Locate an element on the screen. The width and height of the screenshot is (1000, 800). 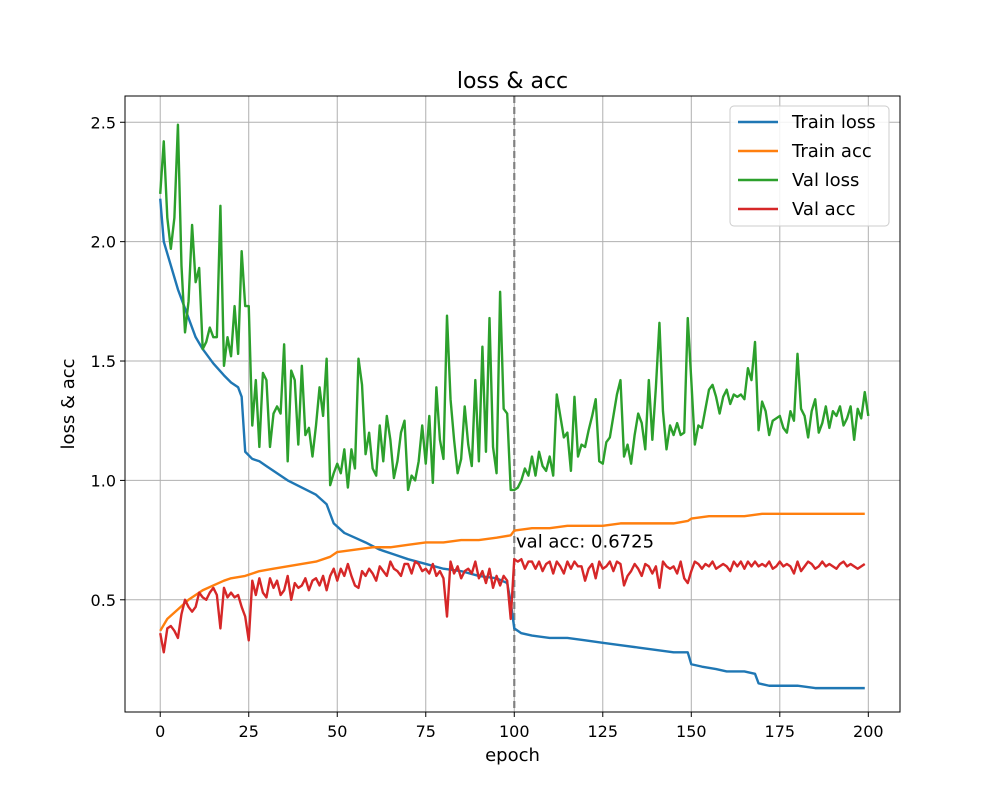
y-axis-ticks: 0.5 1.0 1.5 2.0 2.5 is located at coordinates (108, 361).